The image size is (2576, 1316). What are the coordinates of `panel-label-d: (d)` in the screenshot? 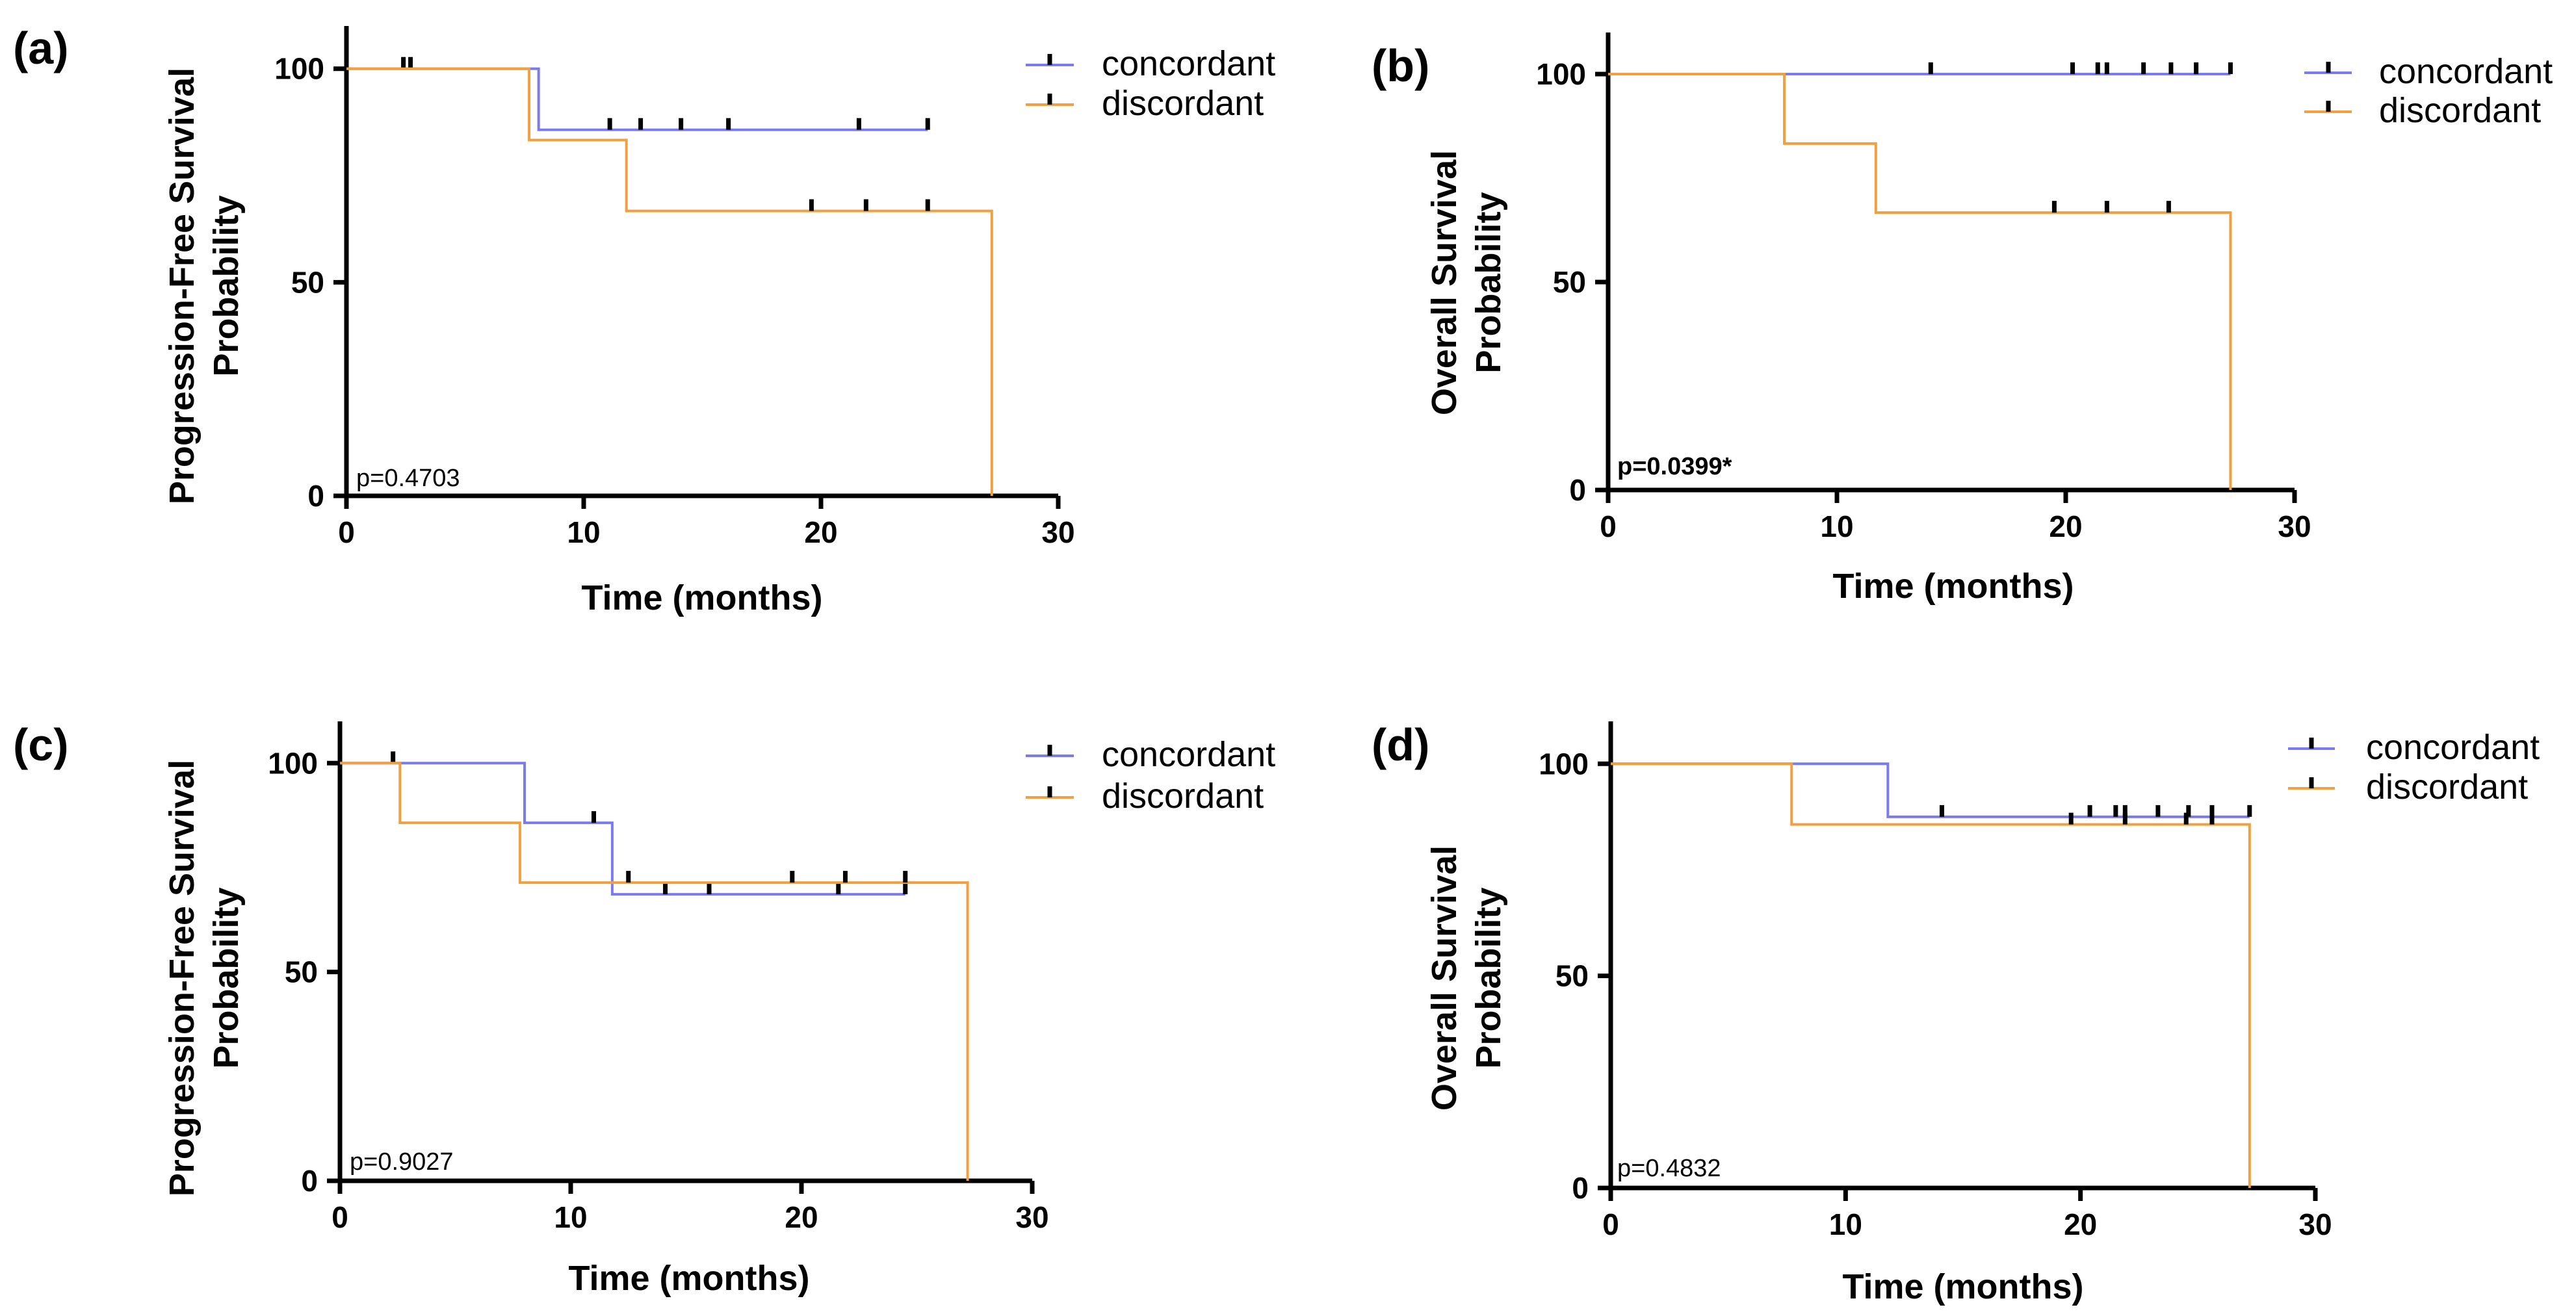 It's located at (1401, 744).